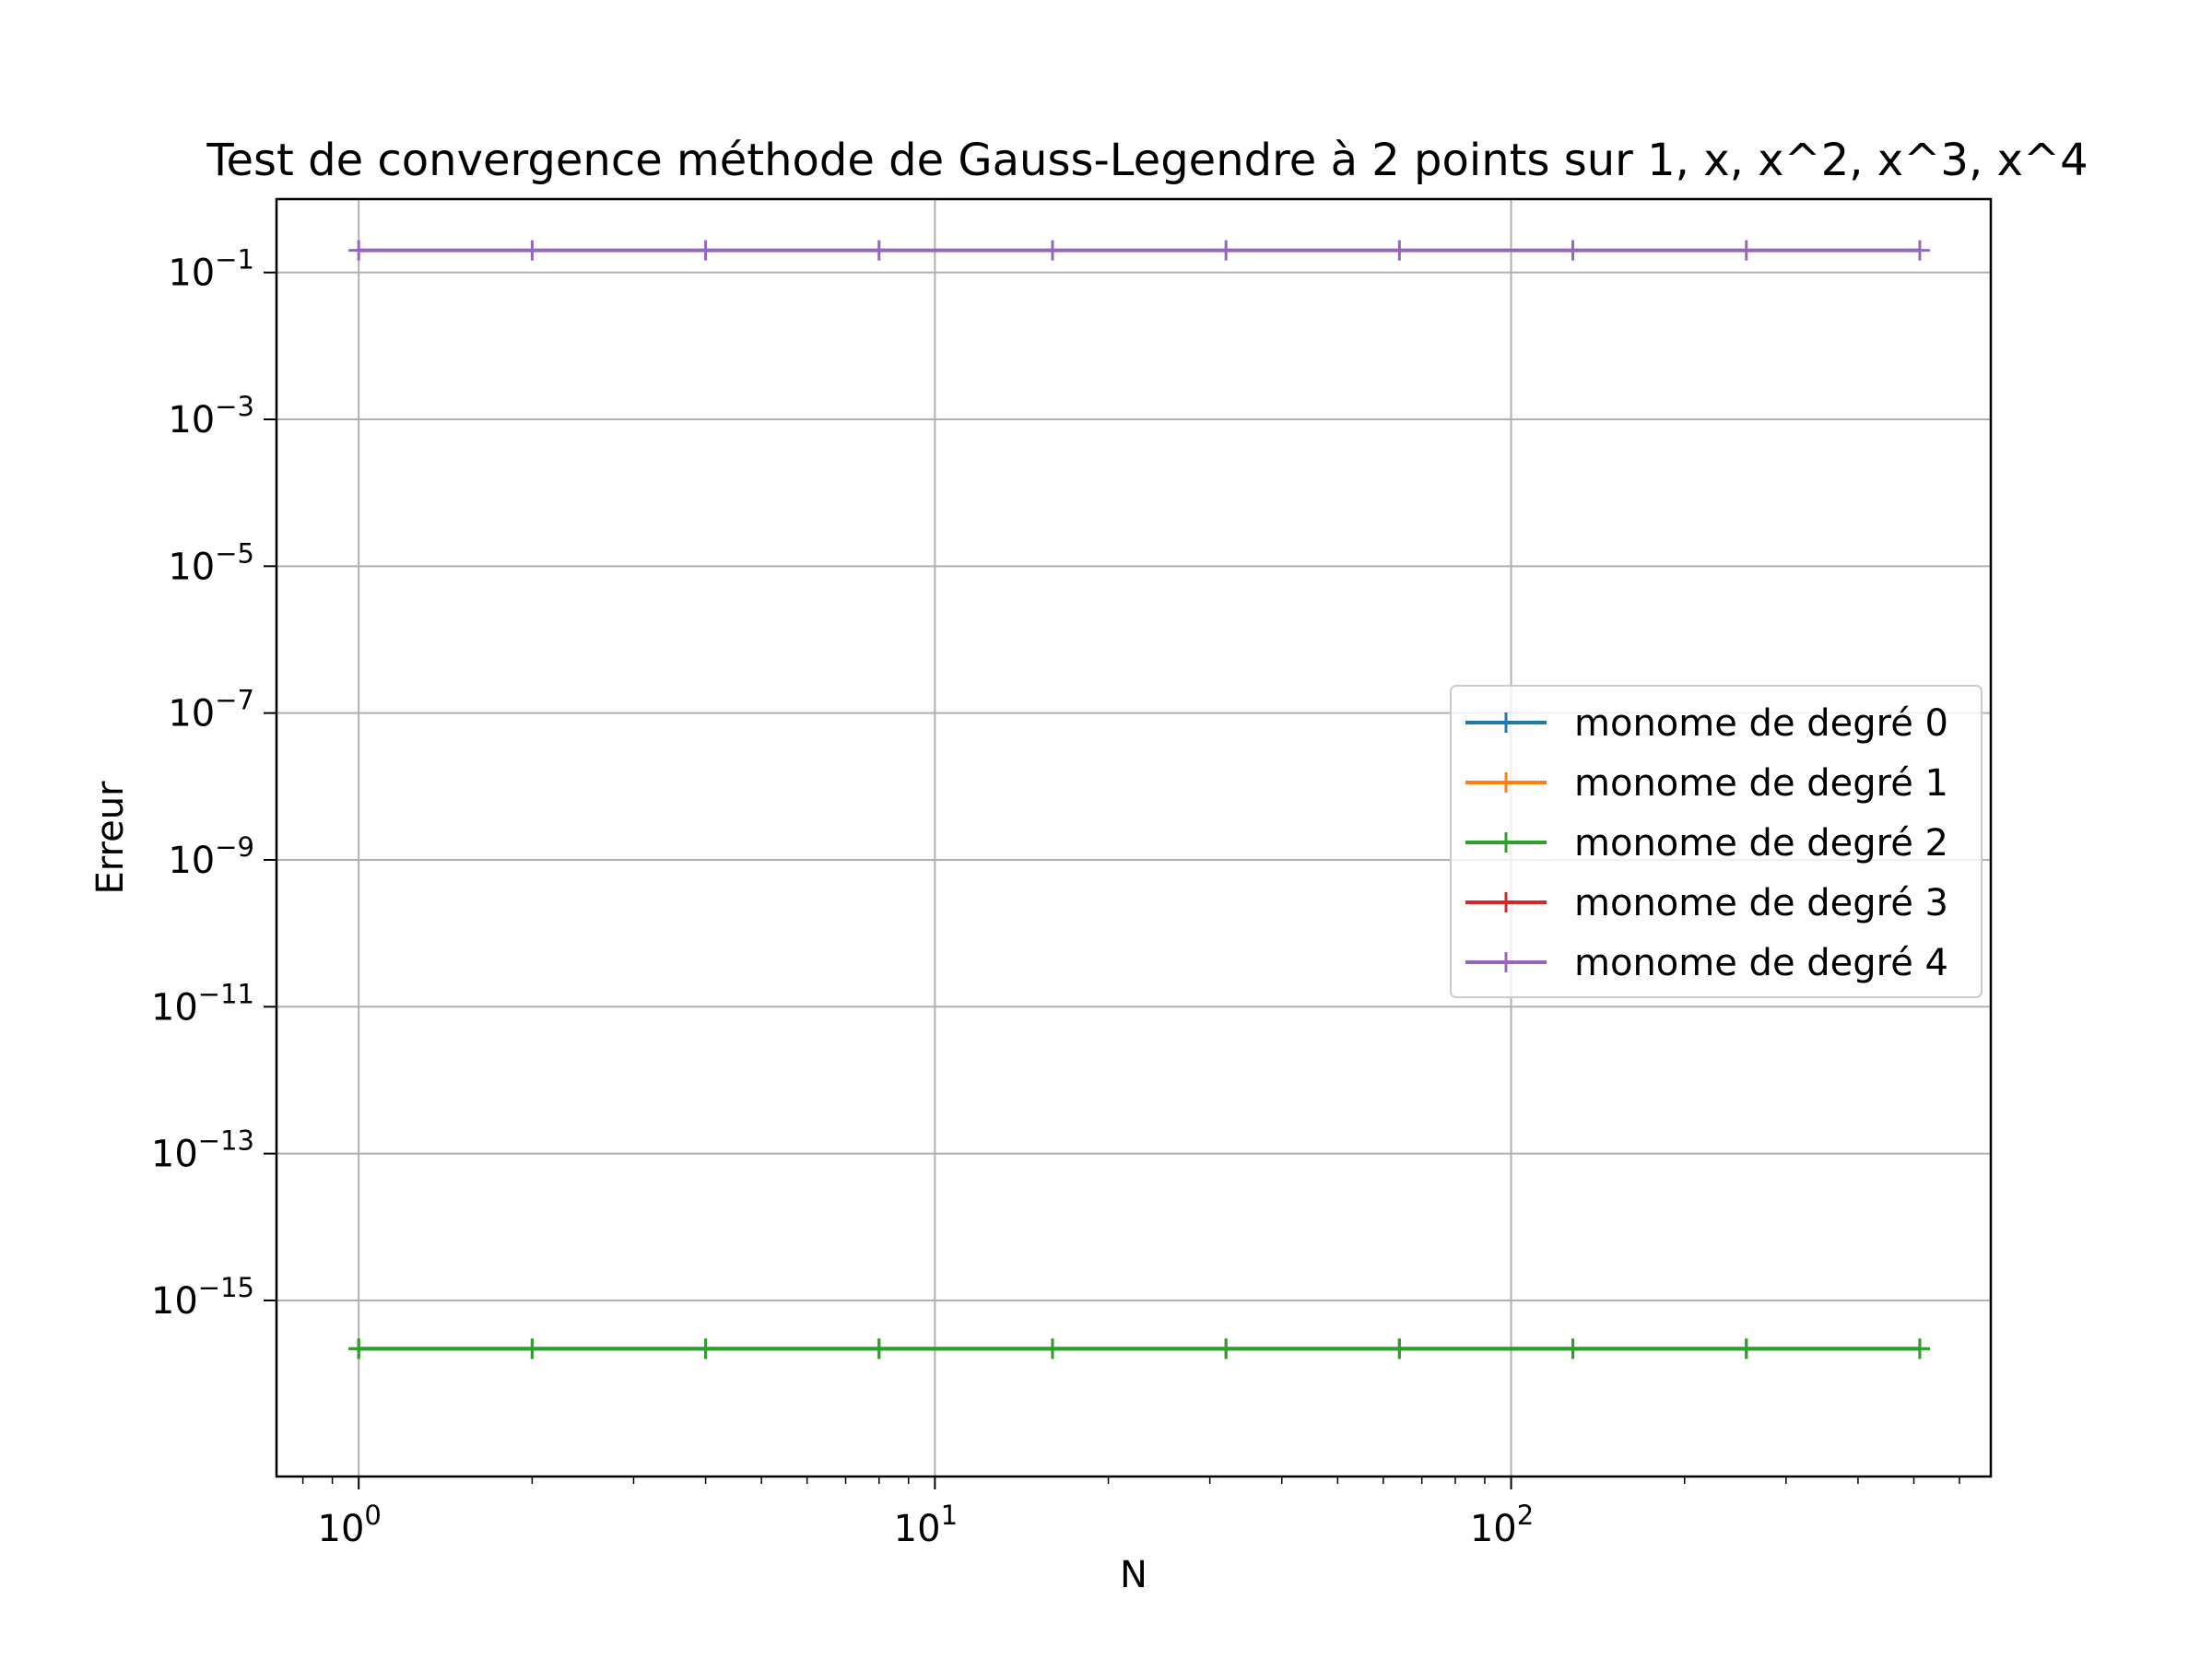 This screenshot has width=2212, height=1659. I want to click on legend-entry: monome de degré 0, so click(1706, 723).